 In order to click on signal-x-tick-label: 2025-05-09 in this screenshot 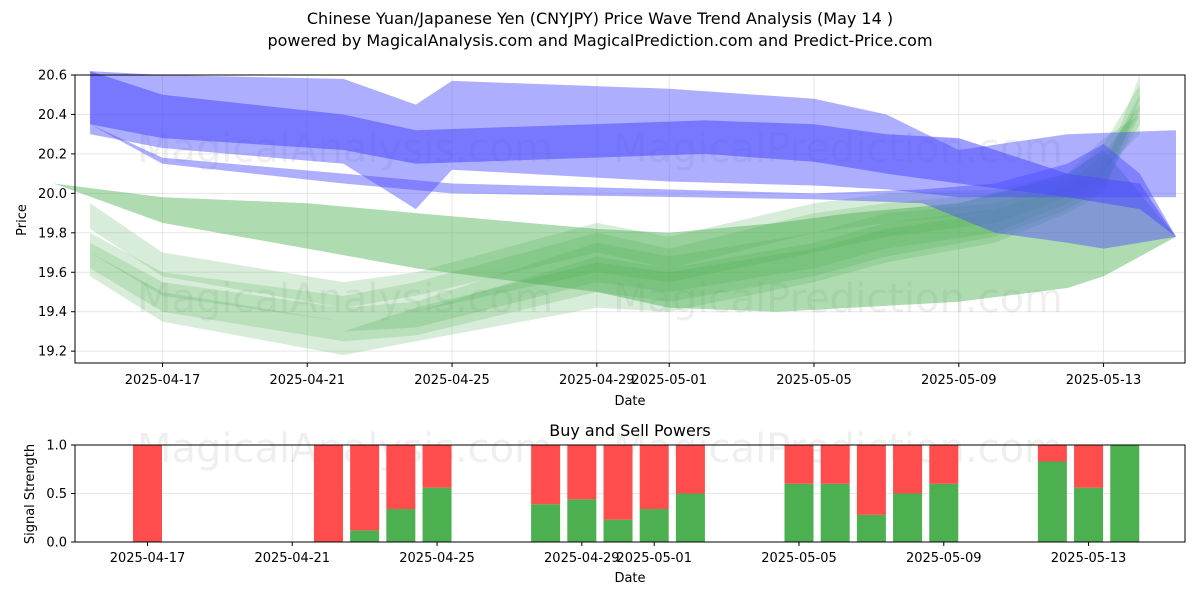, I will do `click(944, 558)`.